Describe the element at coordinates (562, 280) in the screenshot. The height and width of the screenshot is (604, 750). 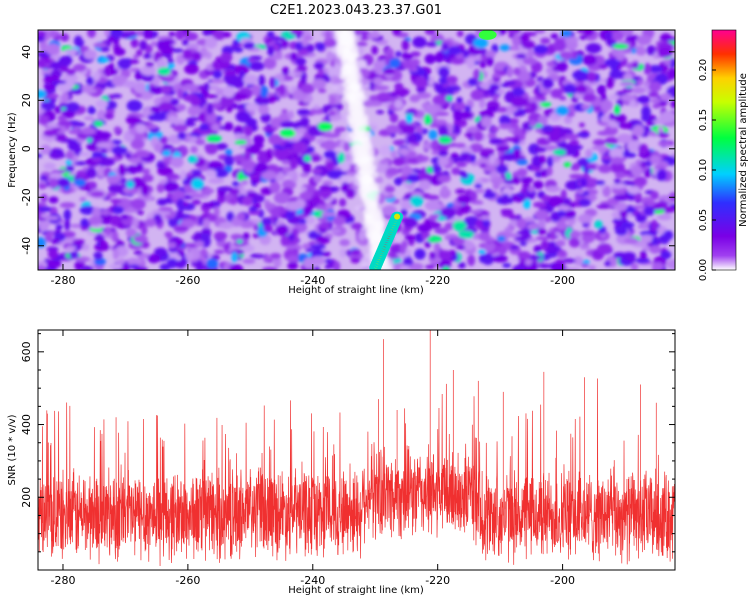
I see `x-tick-label: -200` at that location.